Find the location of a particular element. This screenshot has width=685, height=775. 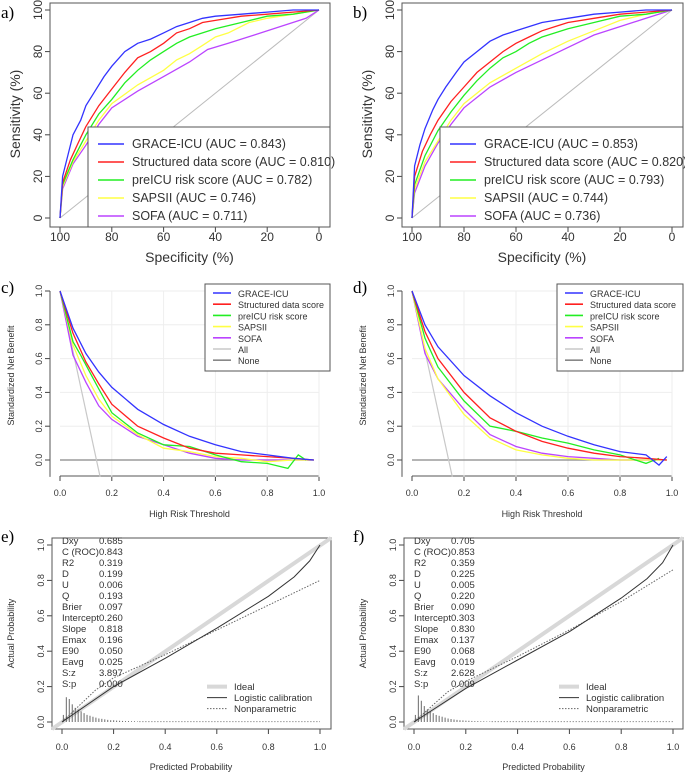

y-axis-title: Sensitivity (%) is located at coordinates (367, 114).